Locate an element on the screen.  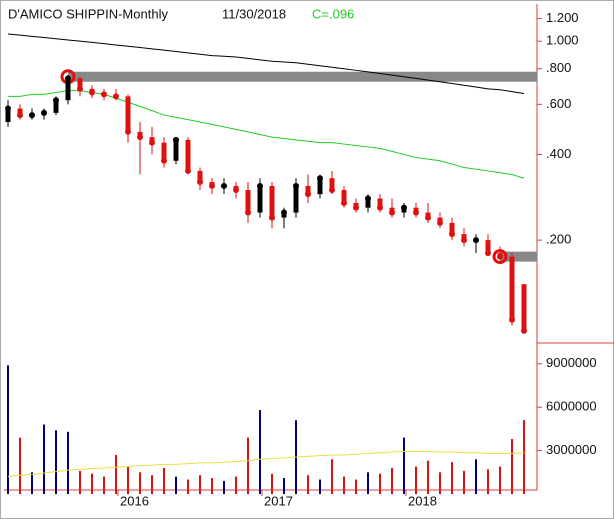
y-tick-label: .400 is located at coordinates (558, 153).